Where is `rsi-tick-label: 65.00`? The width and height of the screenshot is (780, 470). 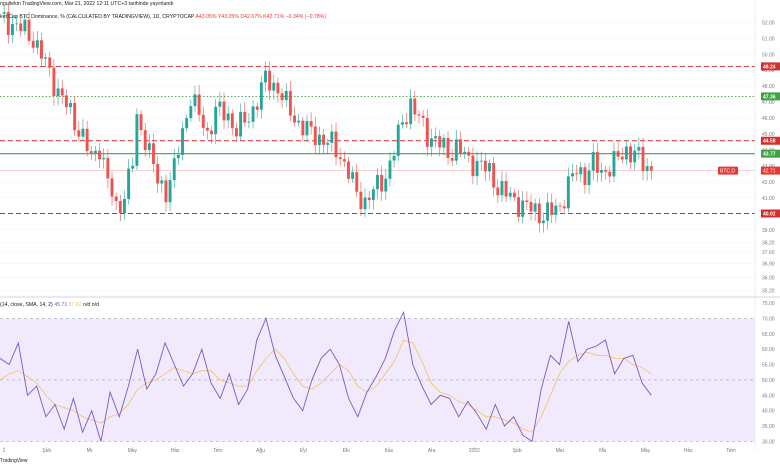
rsi-tick-label: 65.00 is located at coordinates (768, 335).